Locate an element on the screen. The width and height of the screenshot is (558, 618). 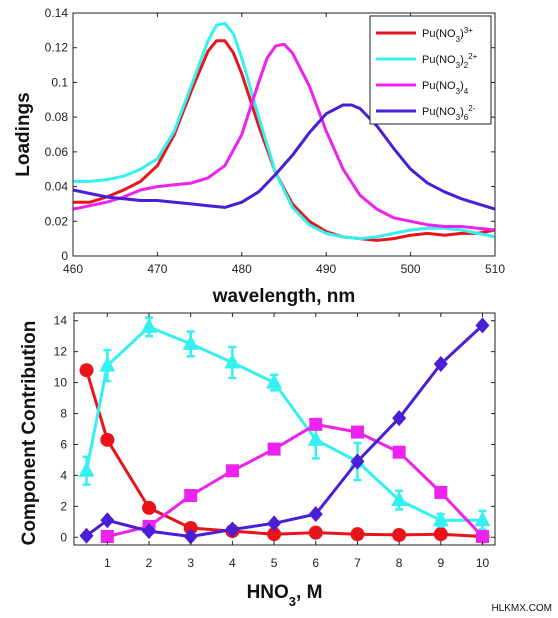
y-tick-label: 6 is located at coordinates (63, 444).